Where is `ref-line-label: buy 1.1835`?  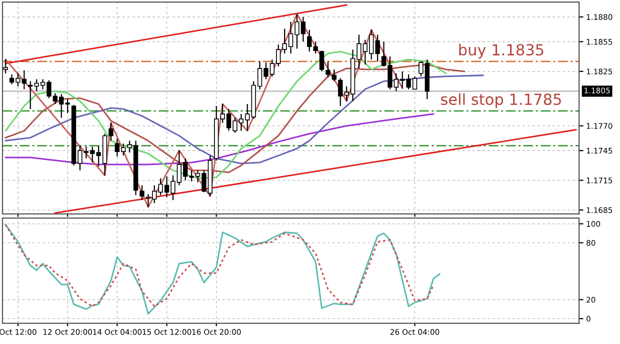 ref-line-label: buy 1.1835 is located at coordinates (501, 51).